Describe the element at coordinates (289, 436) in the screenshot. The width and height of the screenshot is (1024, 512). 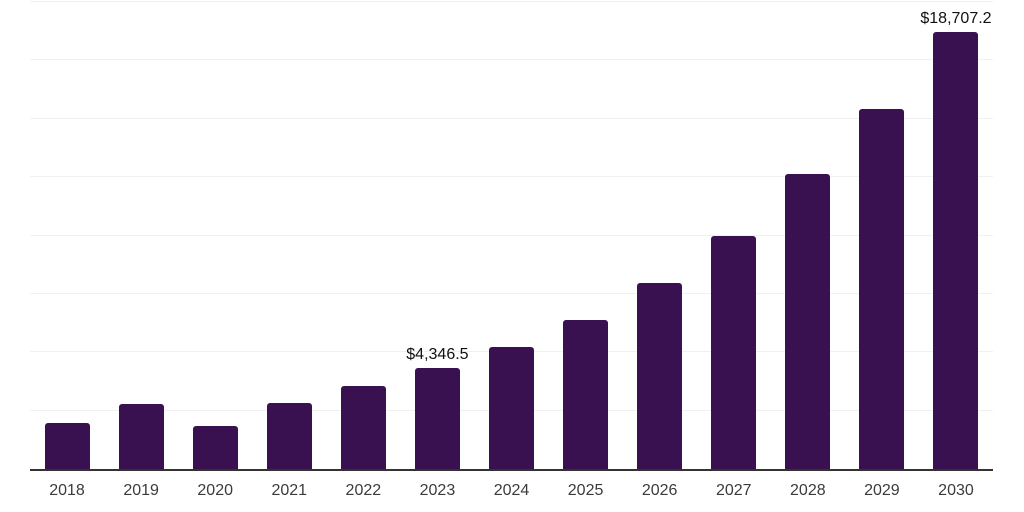
I see `bar-2021` at that location.